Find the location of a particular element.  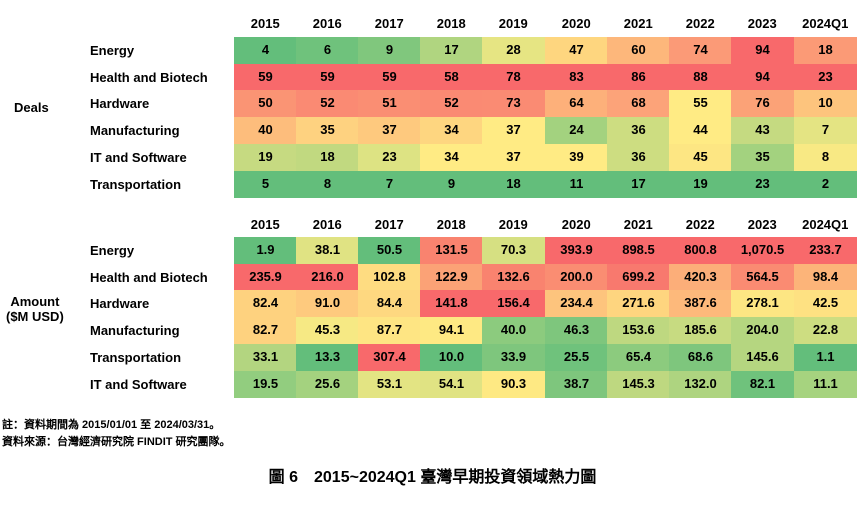

heatmap-cell: 83 is located at coordinates (576, 77).